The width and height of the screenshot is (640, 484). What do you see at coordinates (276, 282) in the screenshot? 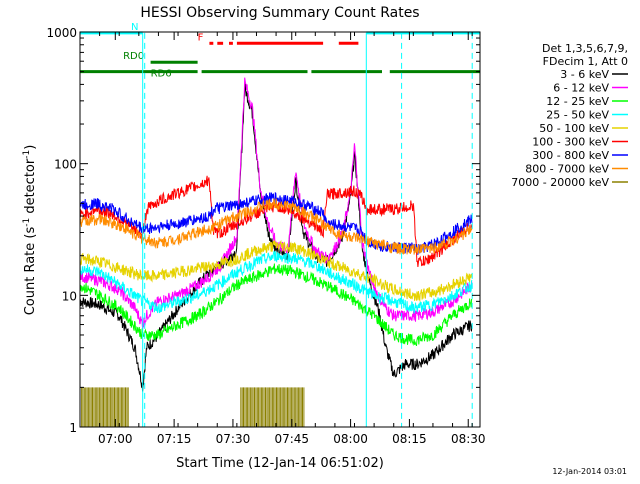
I see `series-line-25-50-kev` at bounding box center [276, 282].